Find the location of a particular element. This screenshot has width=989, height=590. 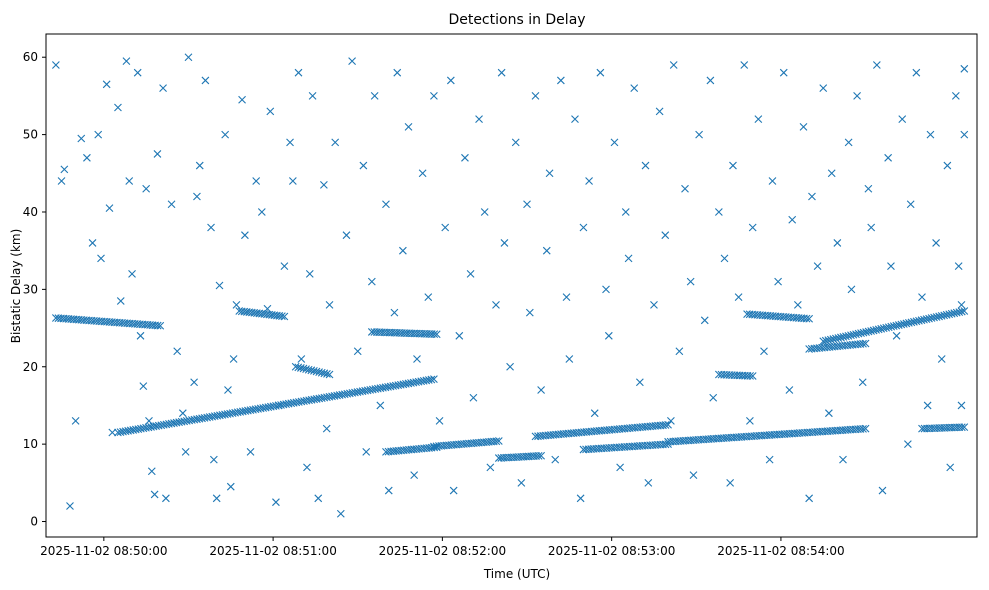

y-tick-label: 60 is located at coordinates (30, 57).